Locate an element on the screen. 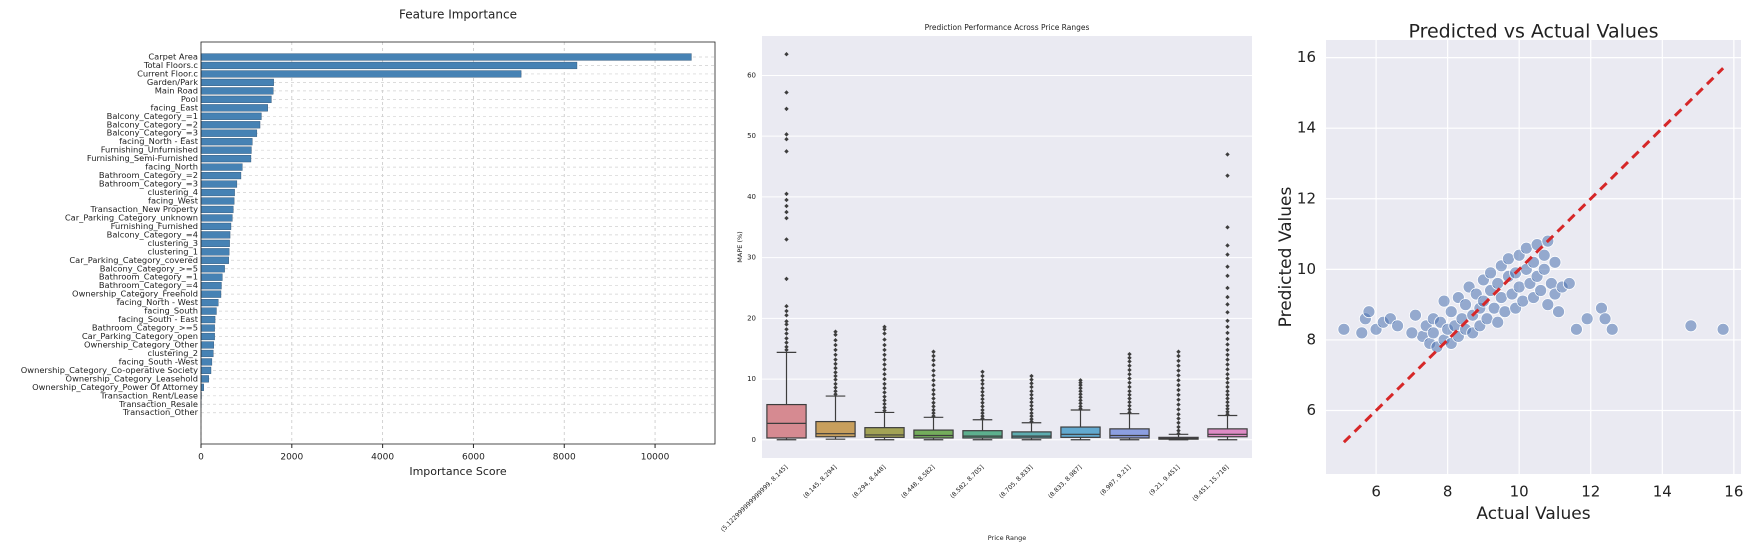 This screenshot has height=558, width=1750. x-axis-label: Actual Values is located at coordinates (1533, 514).